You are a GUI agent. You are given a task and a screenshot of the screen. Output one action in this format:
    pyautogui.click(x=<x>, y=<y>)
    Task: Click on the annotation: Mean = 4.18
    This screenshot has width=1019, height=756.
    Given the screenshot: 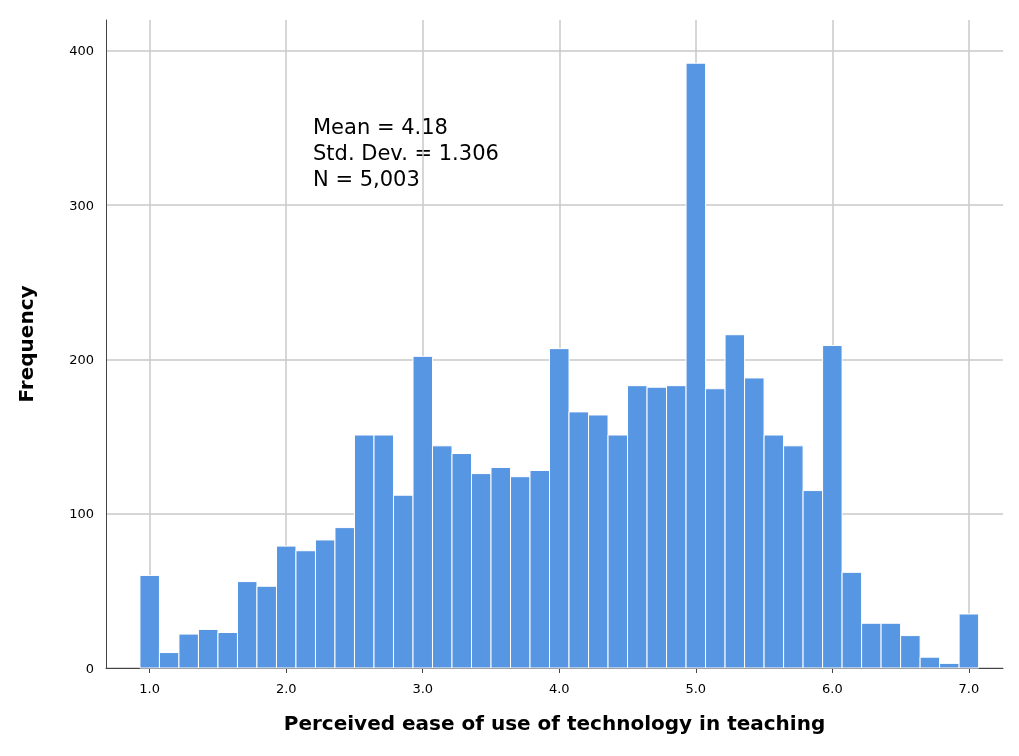 What is the action you would take?
    pyautogui.click(x=380, y=127)
    